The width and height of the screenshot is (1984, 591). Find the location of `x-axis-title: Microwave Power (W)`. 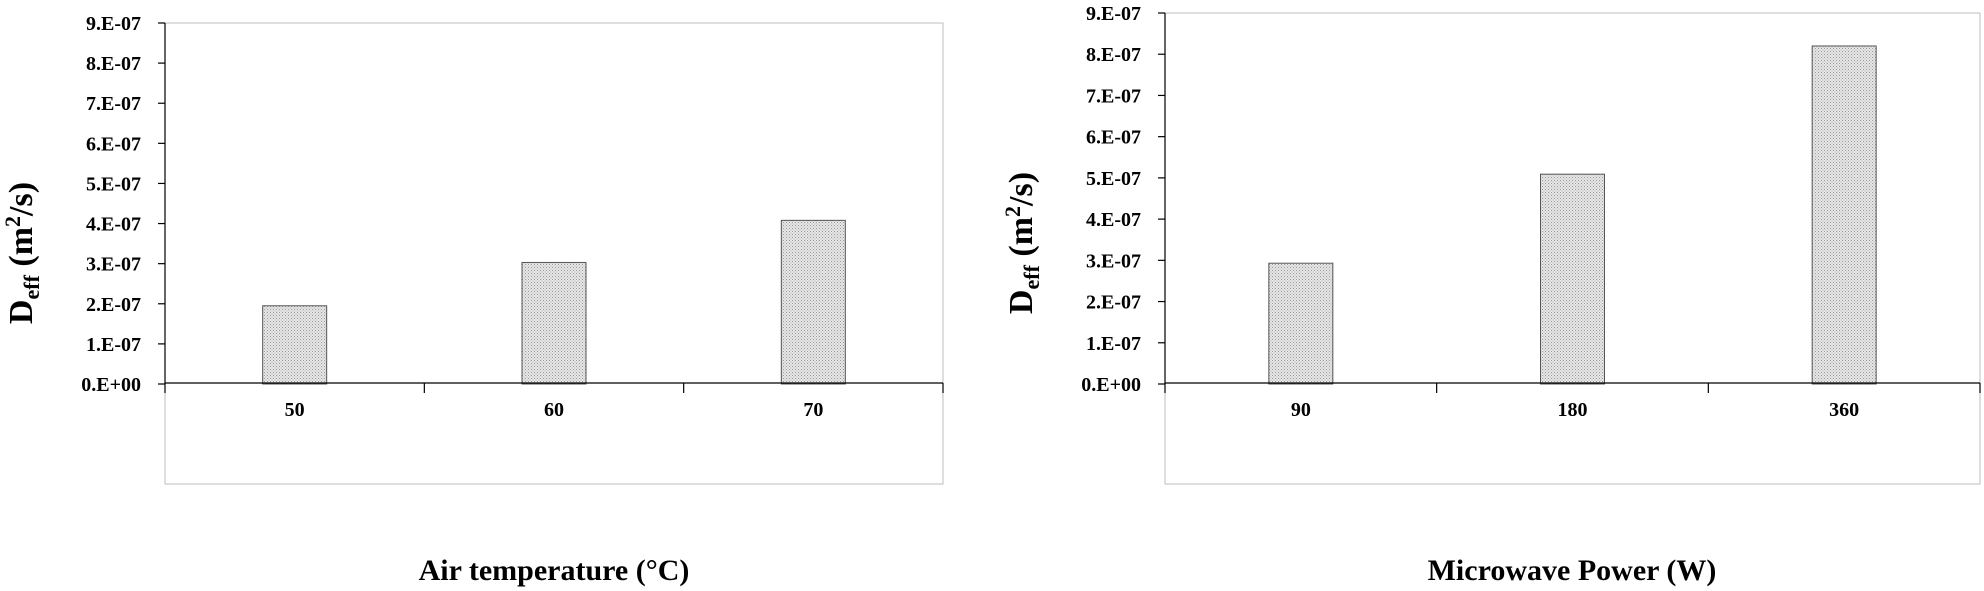

x-axis-title: Microwave Power (W) is located at coordinates (1572, 570).